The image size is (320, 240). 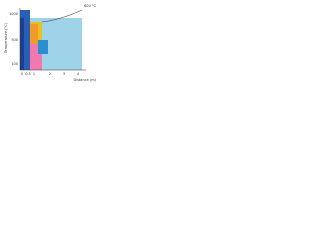 I want to click on y-tick-label: 100, so click(x=14, y=64).